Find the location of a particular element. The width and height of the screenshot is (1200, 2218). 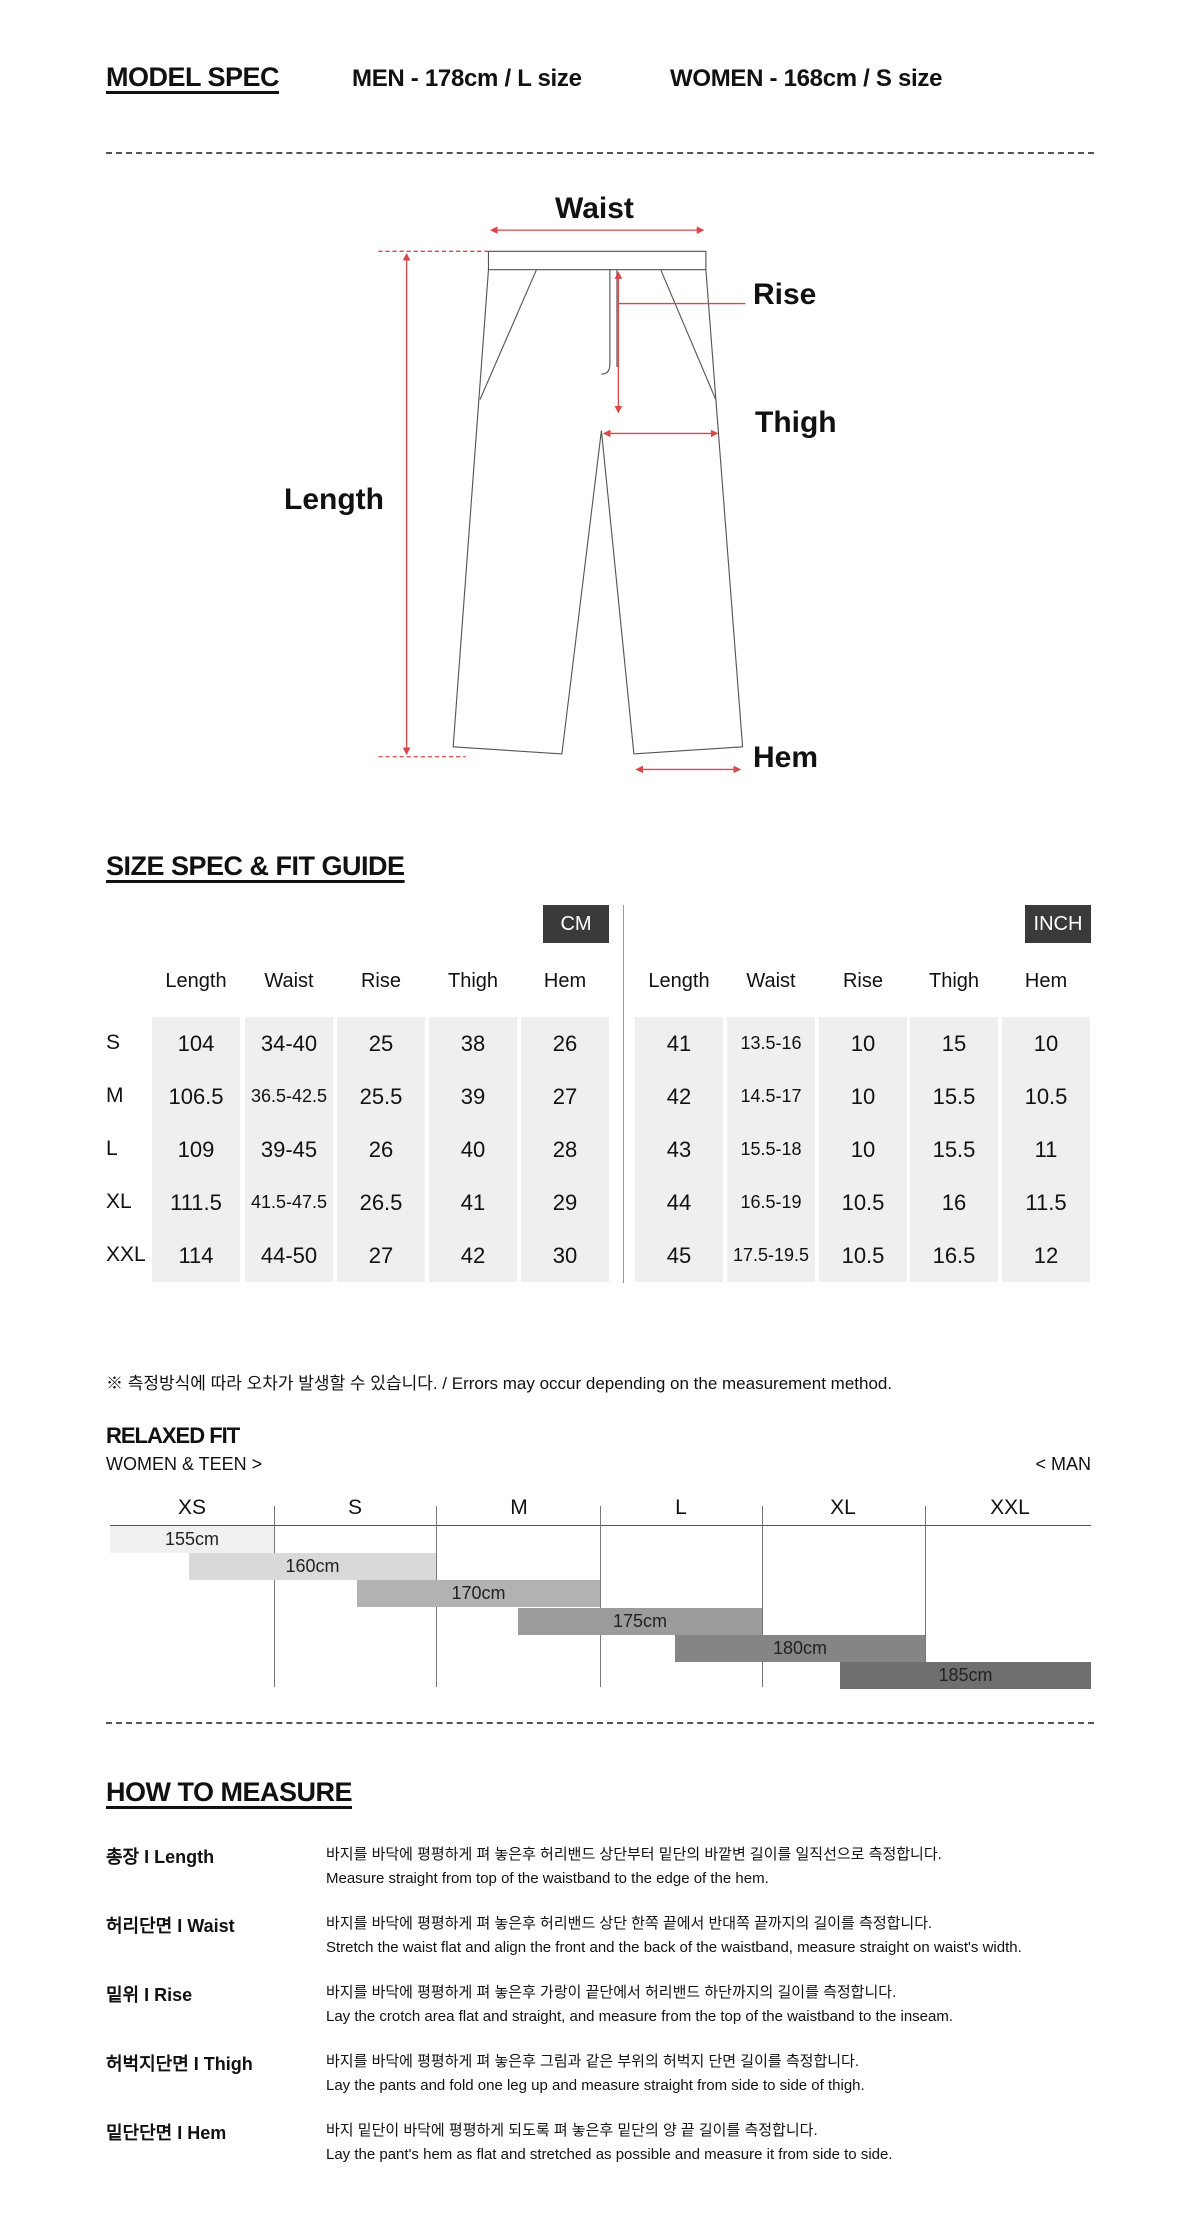

inch-cell: 16.5 is located at coordinates (954, 1255).